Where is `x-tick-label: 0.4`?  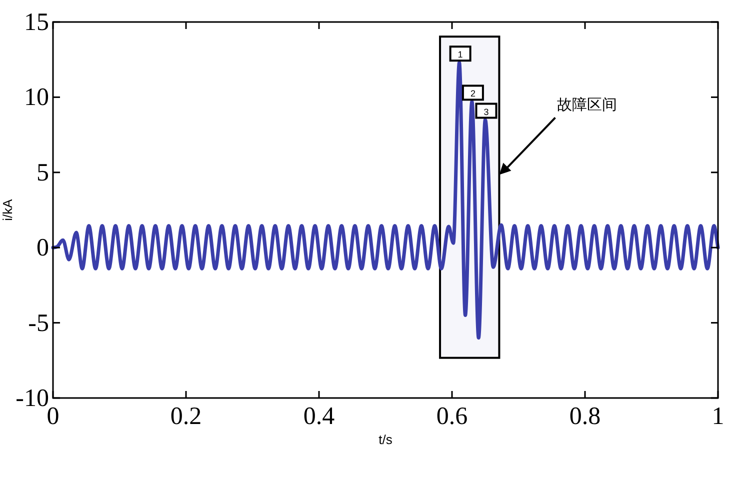 x-tick-label: 0.4 is located at coordinates (319, 416).